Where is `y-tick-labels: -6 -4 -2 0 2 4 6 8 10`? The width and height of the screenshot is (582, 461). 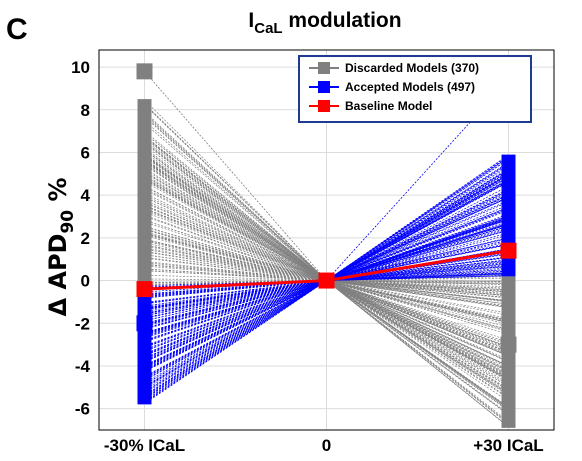 y-tick-labels: -6 -4 -2 0 2 4 6 8 10 is located at coordinates (80, 238).